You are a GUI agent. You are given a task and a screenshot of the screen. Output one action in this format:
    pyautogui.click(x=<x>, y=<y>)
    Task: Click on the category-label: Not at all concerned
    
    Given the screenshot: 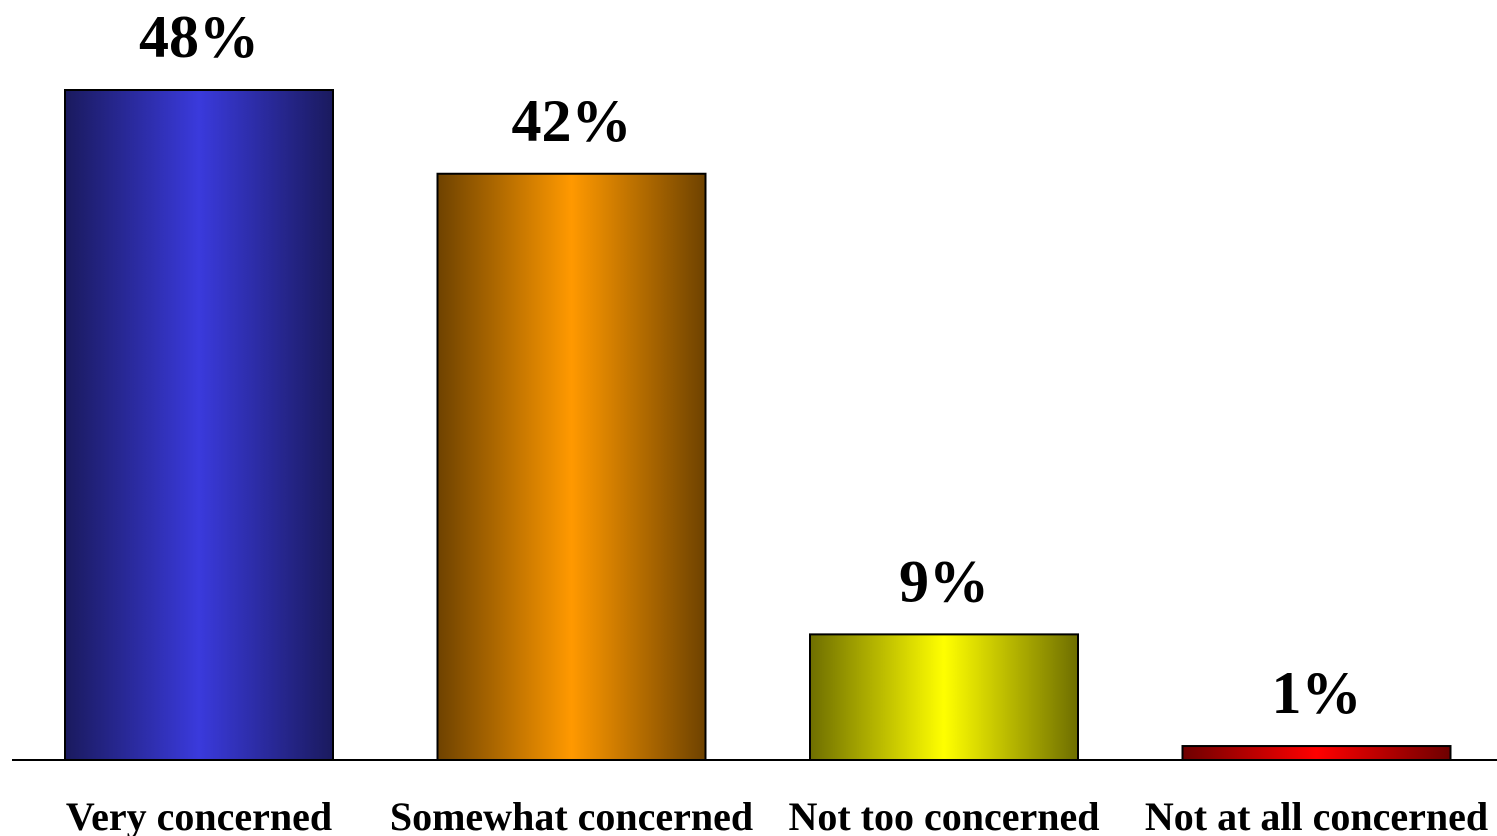 What is the action you would take?
    pyautogui.click(x=1316, y=815)
    